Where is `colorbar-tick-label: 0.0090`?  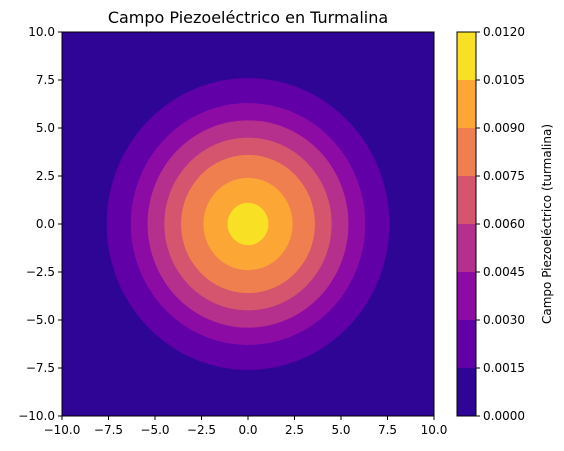 colorbar-tick-label: 0.0090 is located at coordinates (504, 128).